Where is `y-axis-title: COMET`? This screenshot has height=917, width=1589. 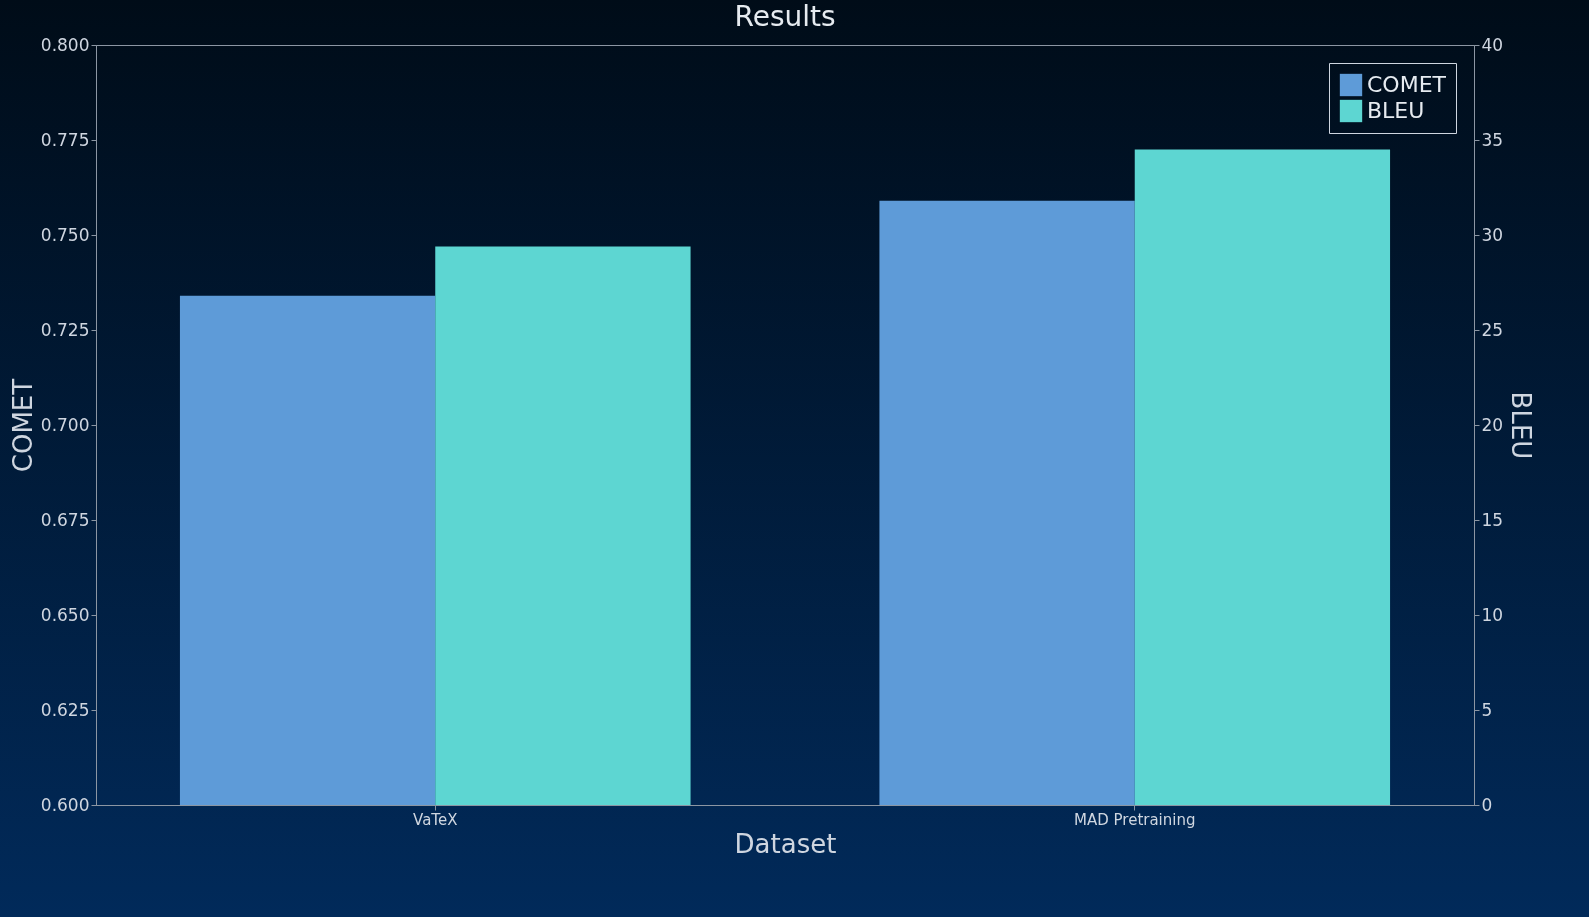 y-axis-title: COMET is located at coordinates (22, 425).